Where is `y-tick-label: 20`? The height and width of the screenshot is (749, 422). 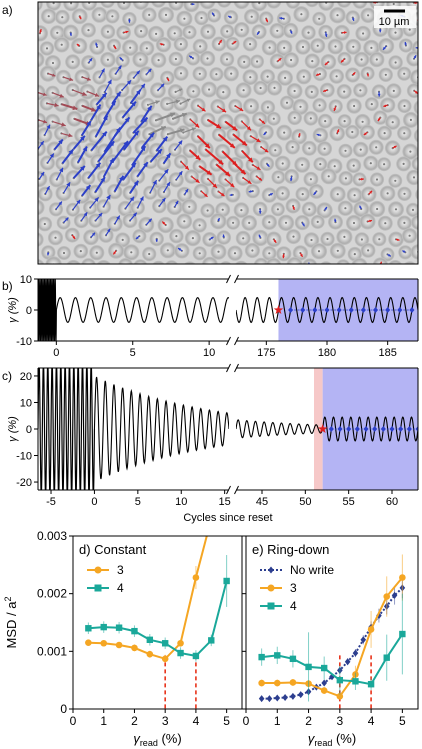
y-tick-label: 20 is located at coordinates (26, 377).